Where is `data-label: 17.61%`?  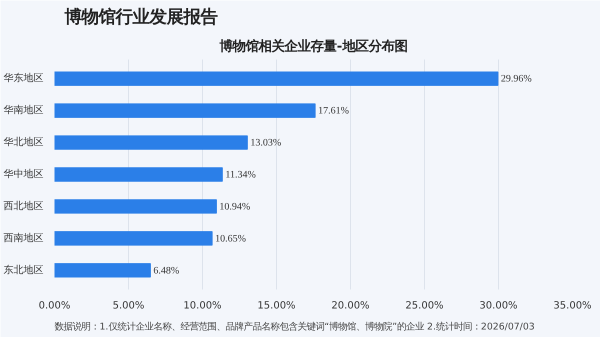
data-label: 17.61% is located at coordinates (333, 111).